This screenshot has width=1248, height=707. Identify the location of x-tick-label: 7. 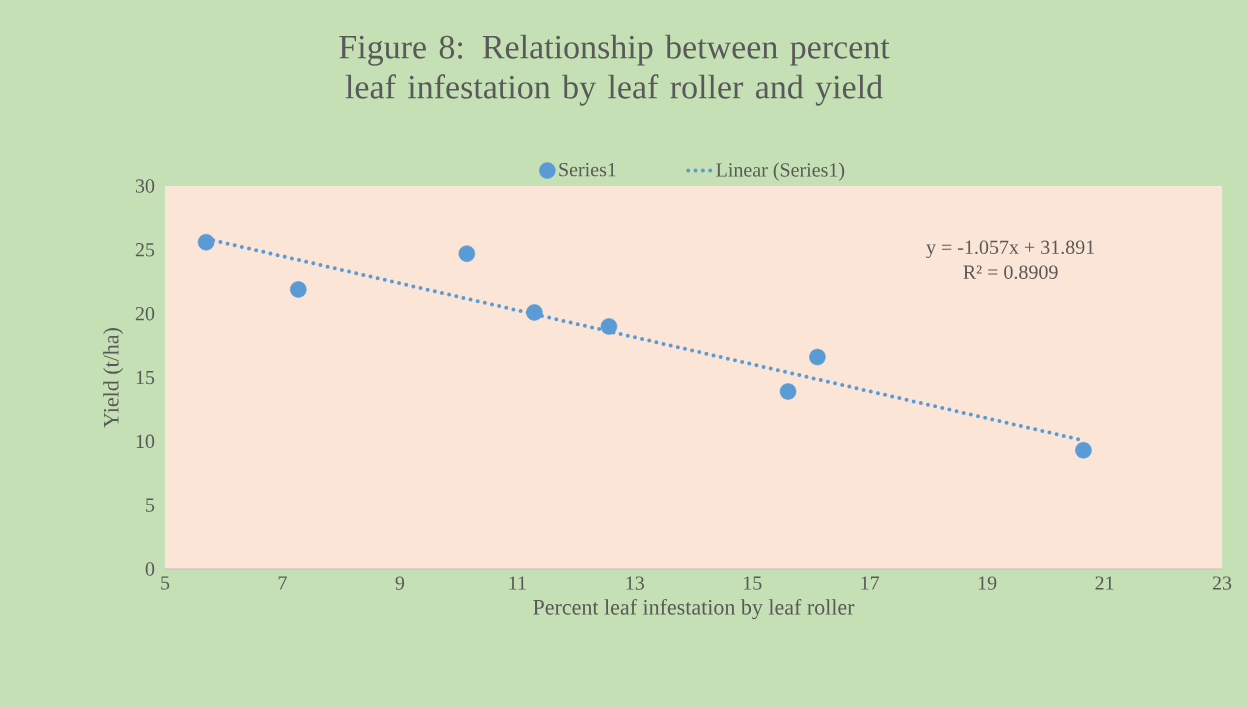
(282, 583).